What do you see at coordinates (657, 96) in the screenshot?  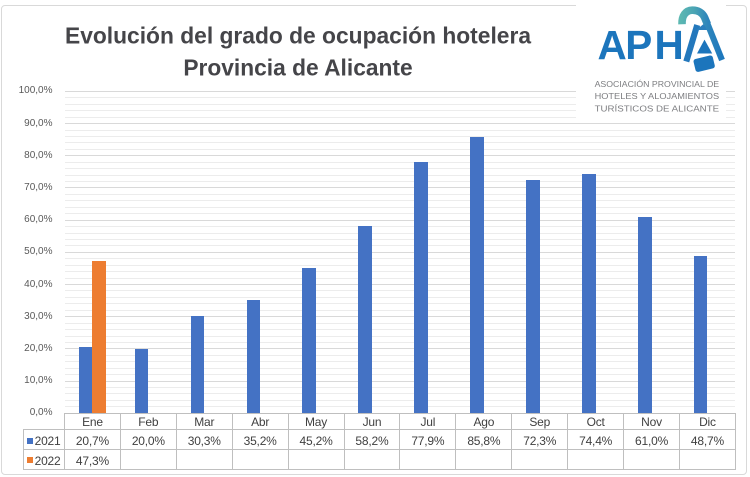 I see `svg-text: HOTELES Y ALOJAMIENTOS` at bounding box center [657, 96].